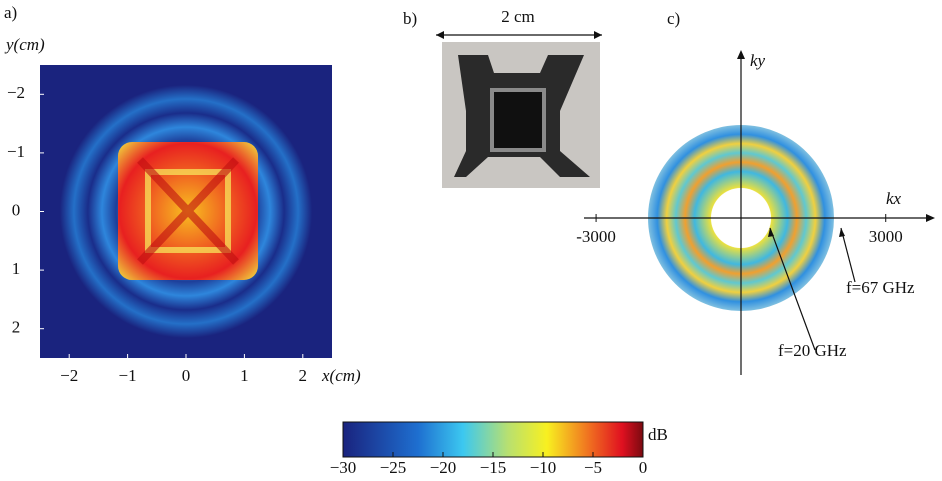 The width and height of the screenshot is (942, 481). I want to click on x-tick-label: −2, so click(69, 375).